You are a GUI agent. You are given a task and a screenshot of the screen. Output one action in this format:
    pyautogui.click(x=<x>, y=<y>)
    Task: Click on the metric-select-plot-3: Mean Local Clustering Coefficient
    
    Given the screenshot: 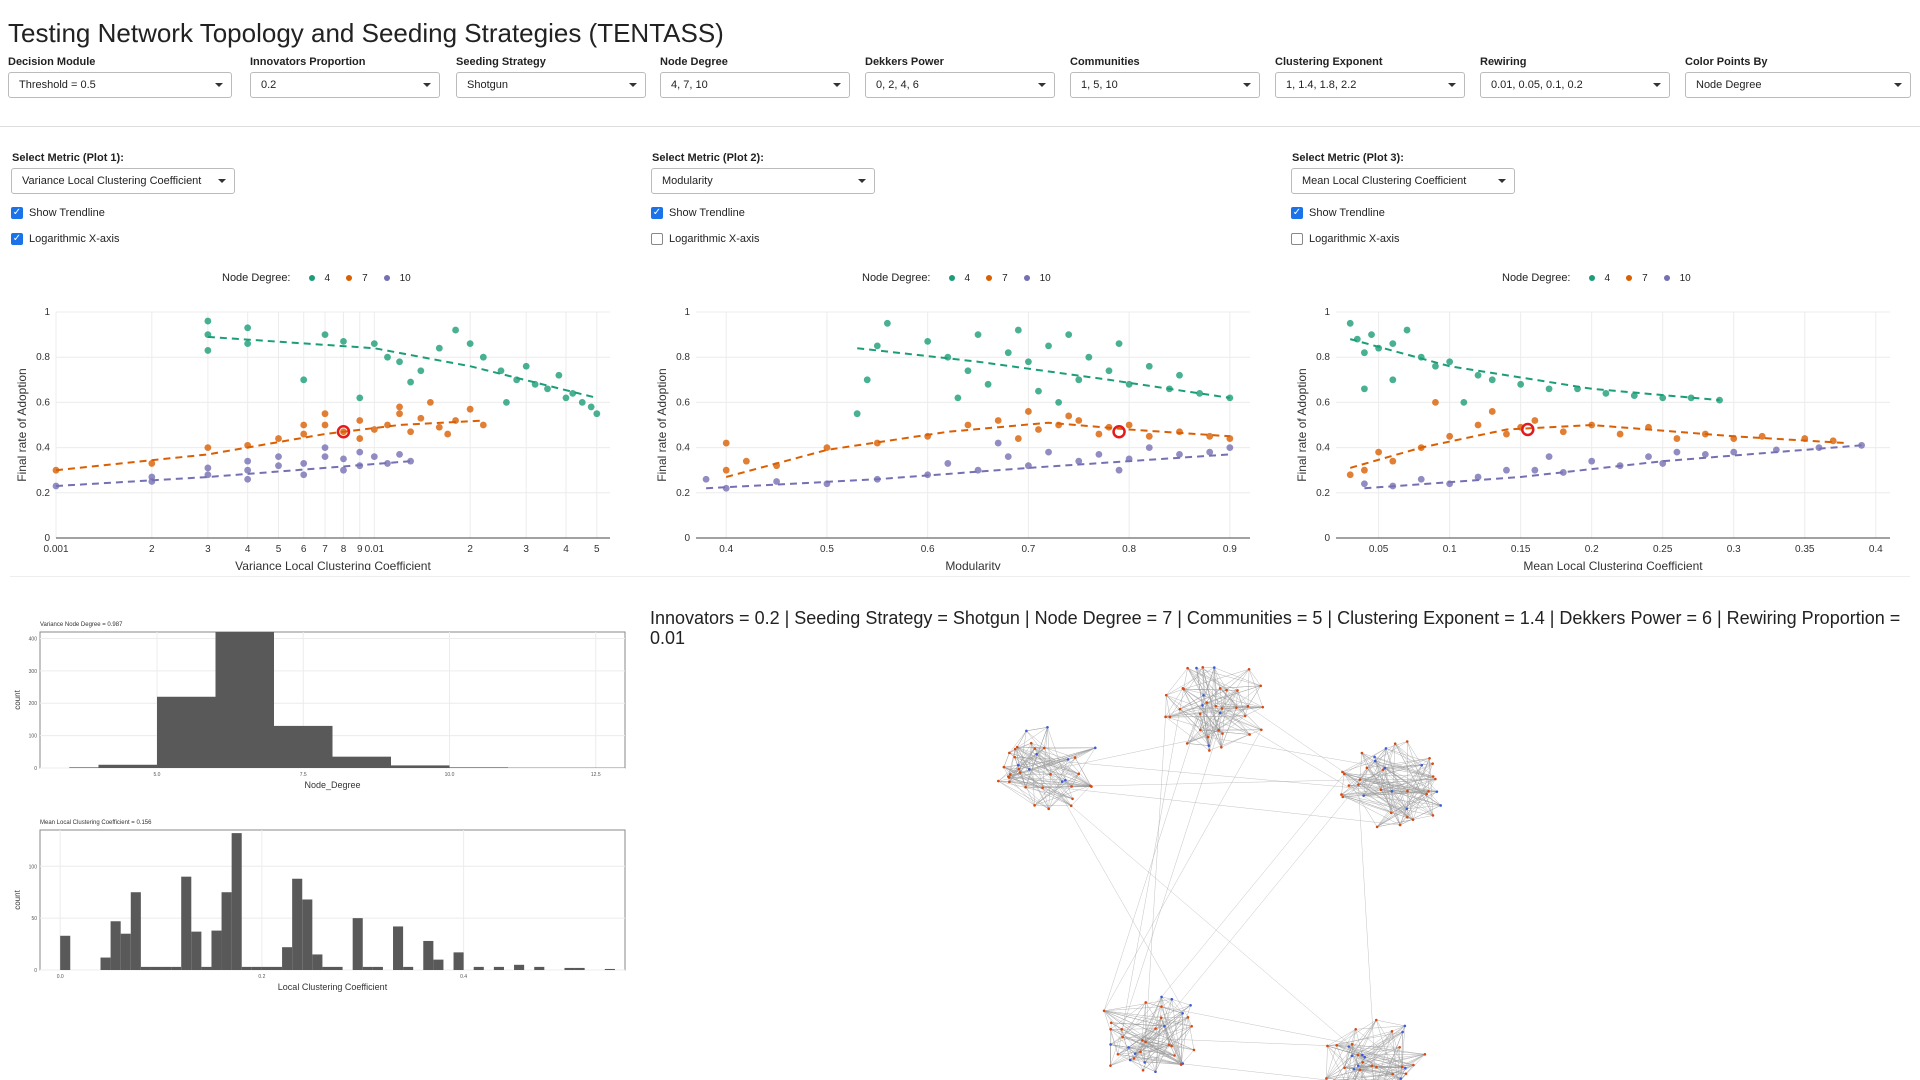 What is the action you would take?
    pyautogui.click(x=1403, y=181)
    